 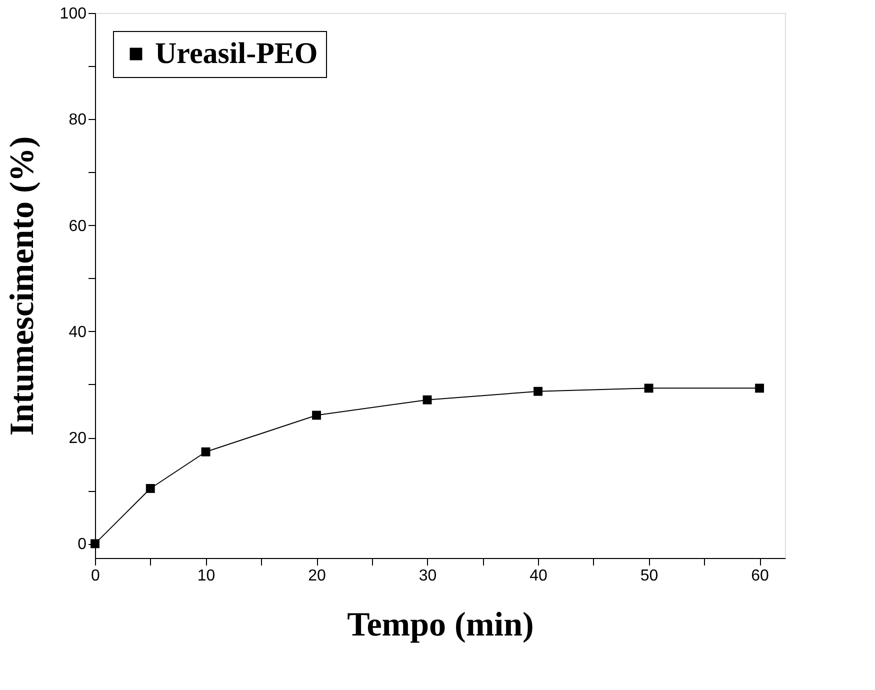 What do you see at coordinates (95, 576) in the screenshot?
I see `x-tick-label: 0` at bounding box center [95, 576].